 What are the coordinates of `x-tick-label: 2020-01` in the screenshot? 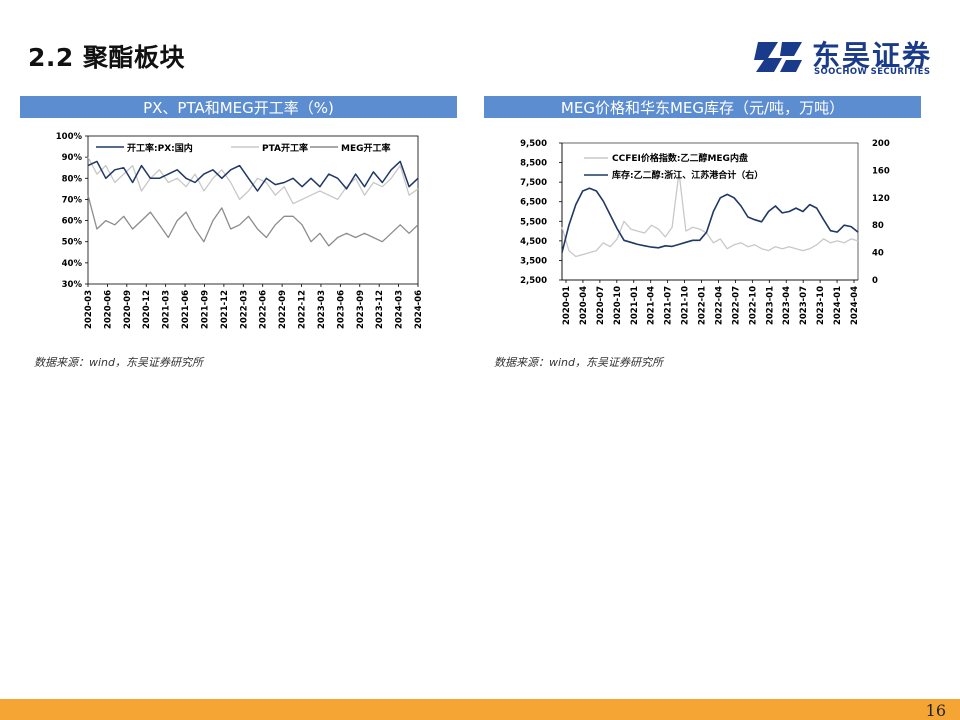 It's located at (567, 305).